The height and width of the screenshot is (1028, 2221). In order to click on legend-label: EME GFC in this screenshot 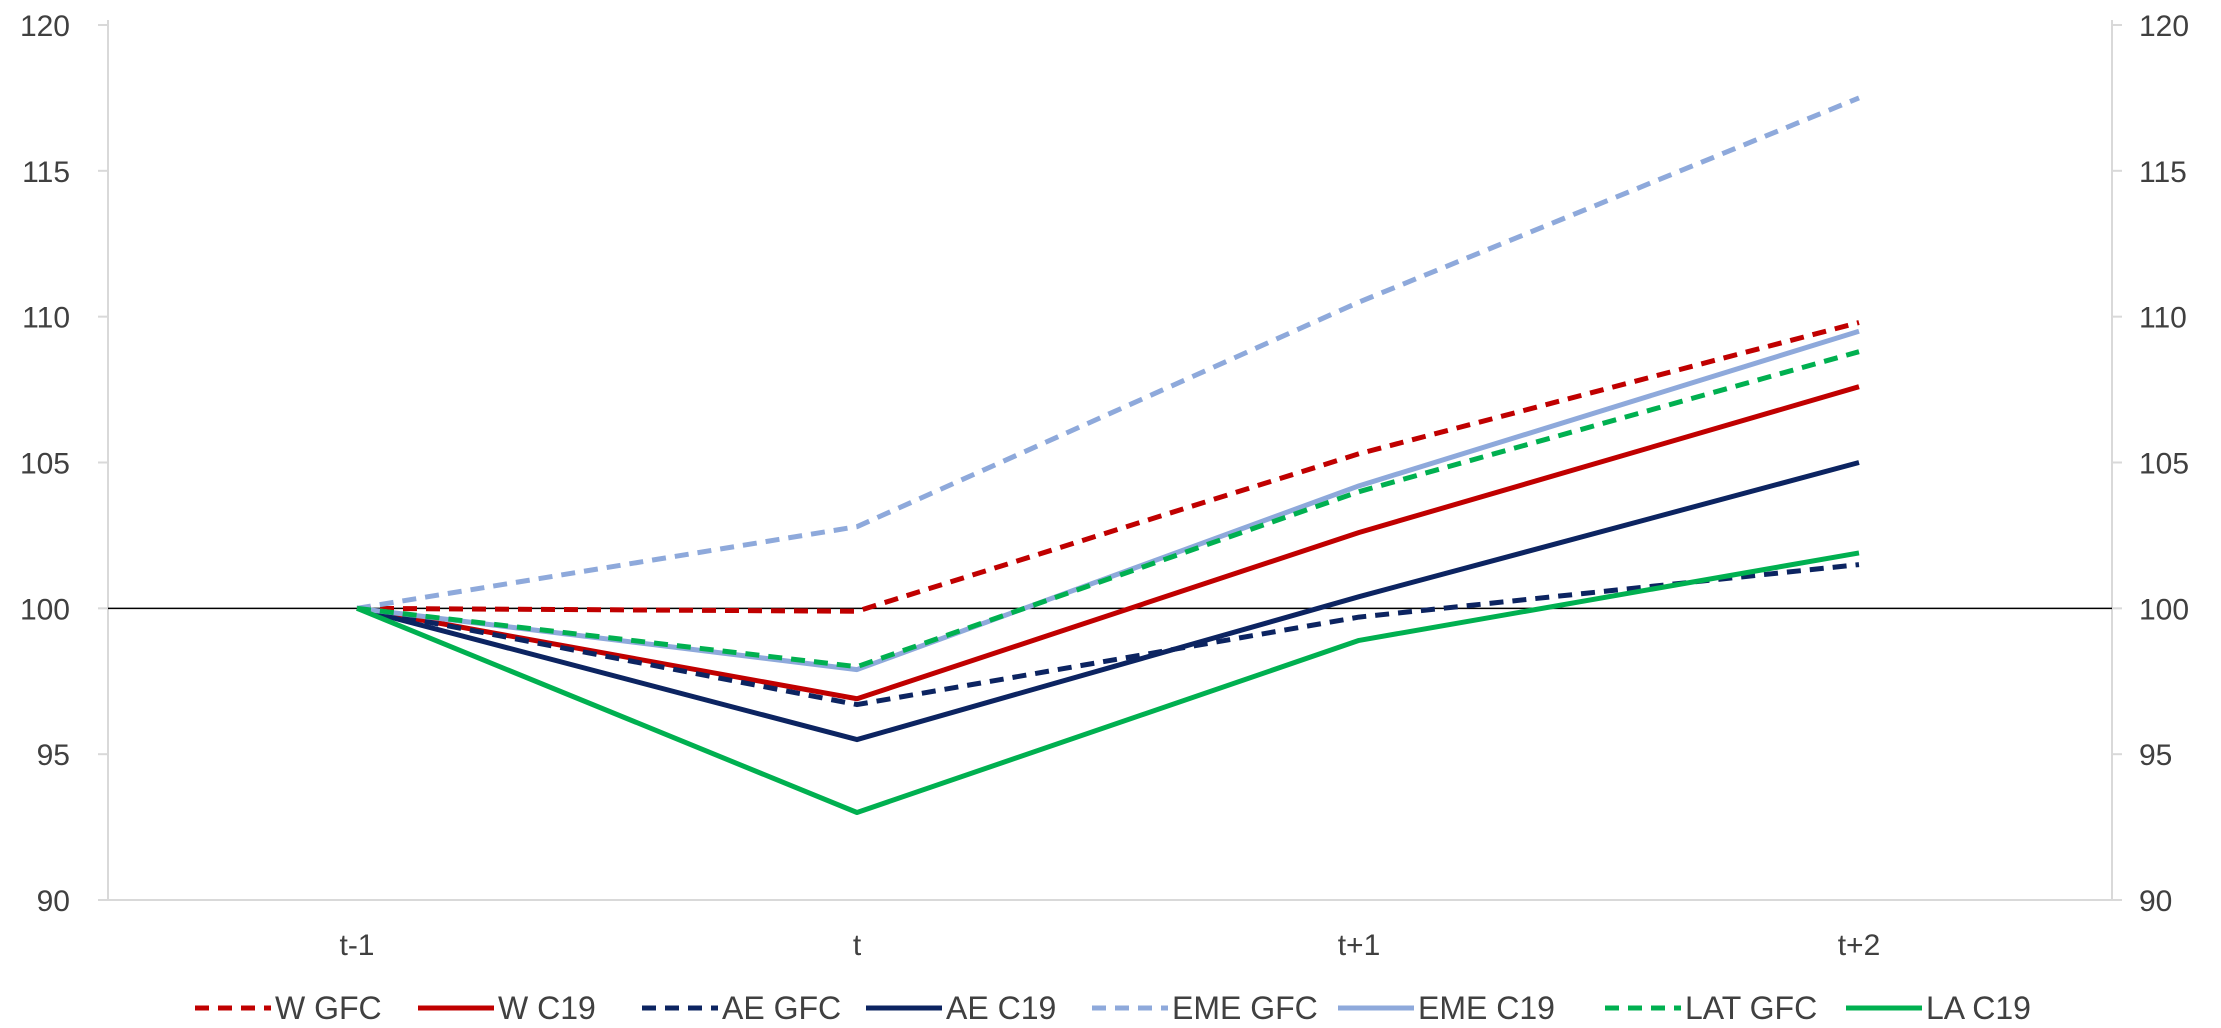, I will do `click(1245, 1008)`.